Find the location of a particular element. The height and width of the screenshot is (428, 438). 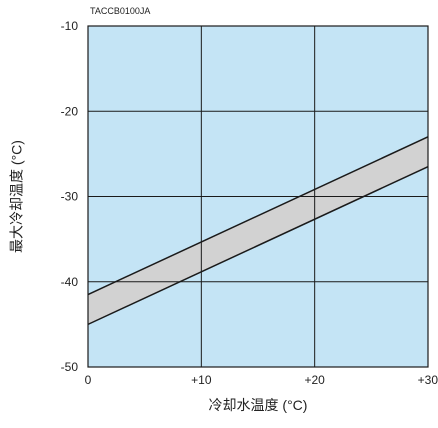

y-tick-label: -20 is located at coordinates (70, 111).